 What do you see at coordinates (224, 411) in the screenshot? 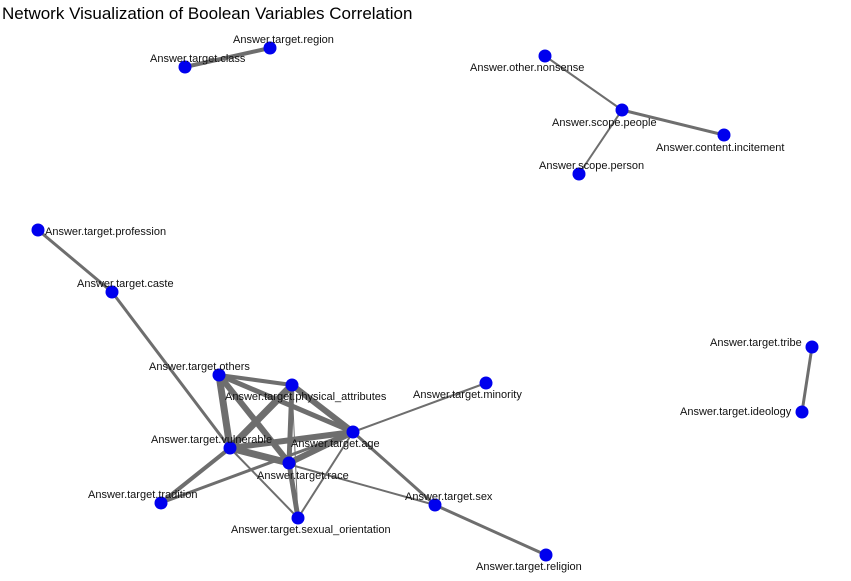
I see `edge-others-vulnerable` at bounding box center [224, 411].